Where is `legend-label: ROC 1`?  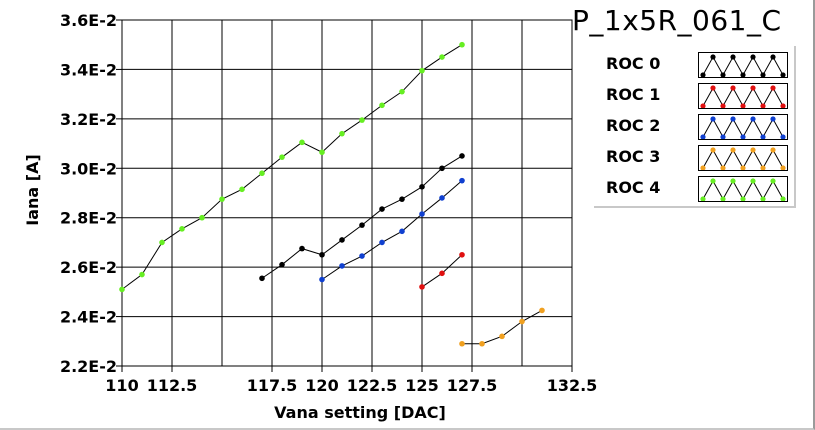 legend-label: ROC 1 is located at coordinates (633, 94).